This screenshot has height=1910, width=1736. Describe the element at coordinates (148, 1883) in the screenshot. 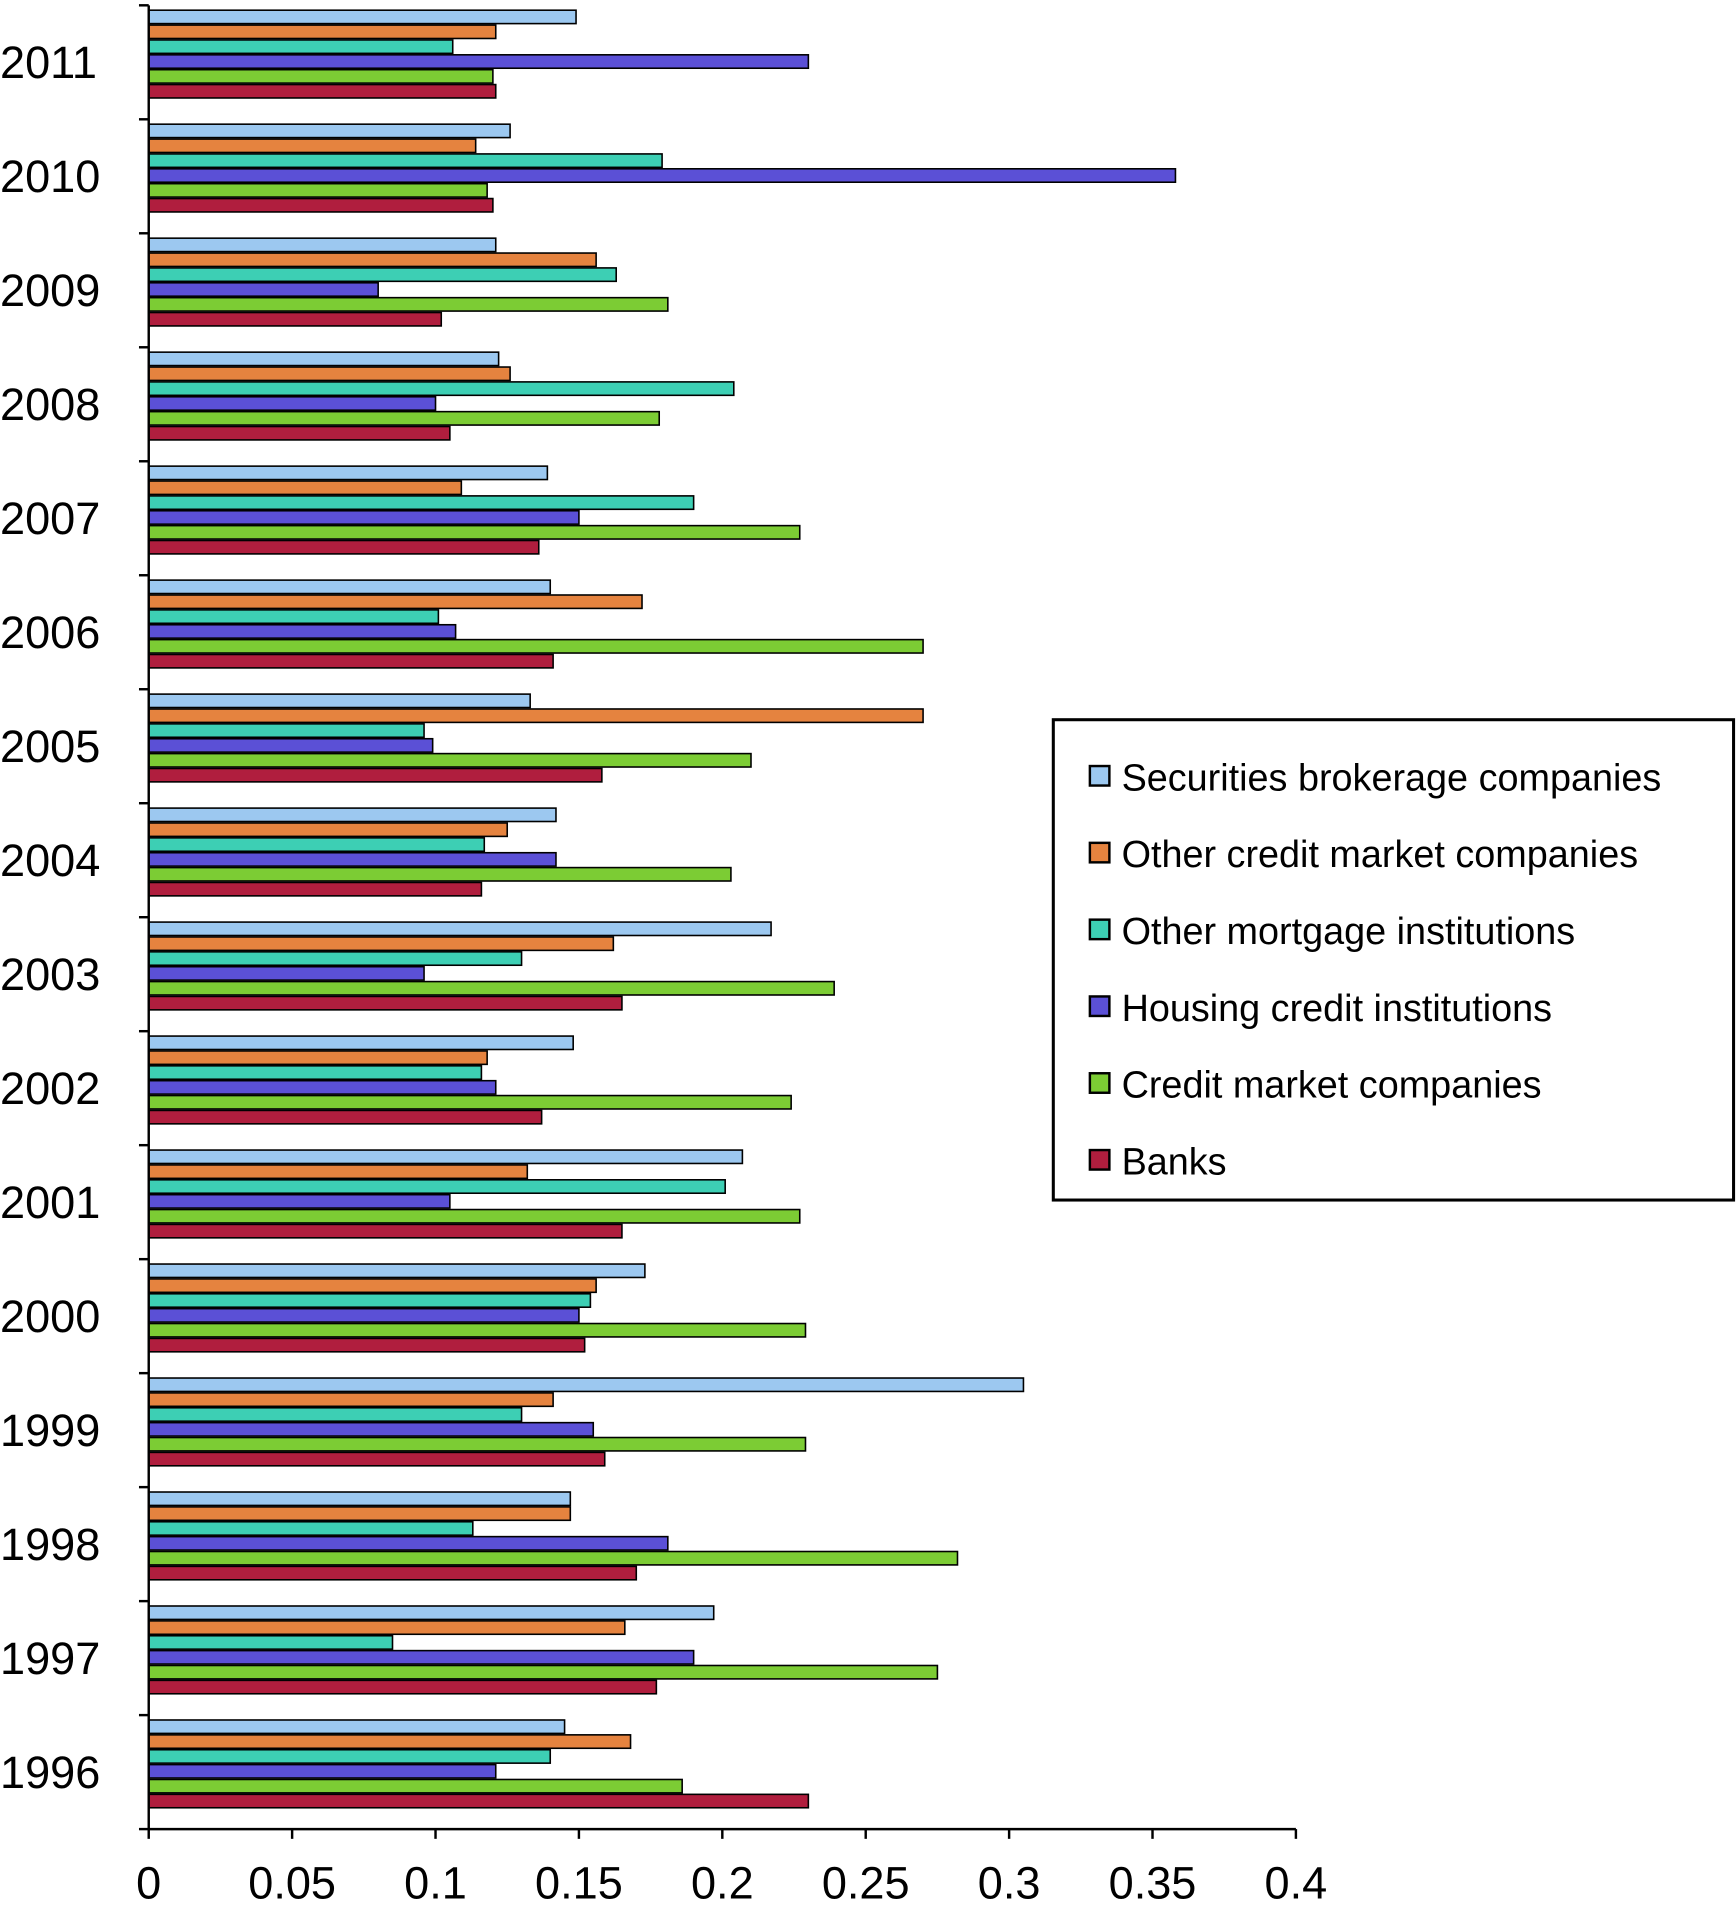

I see `x-tick-label: 0` at that location.